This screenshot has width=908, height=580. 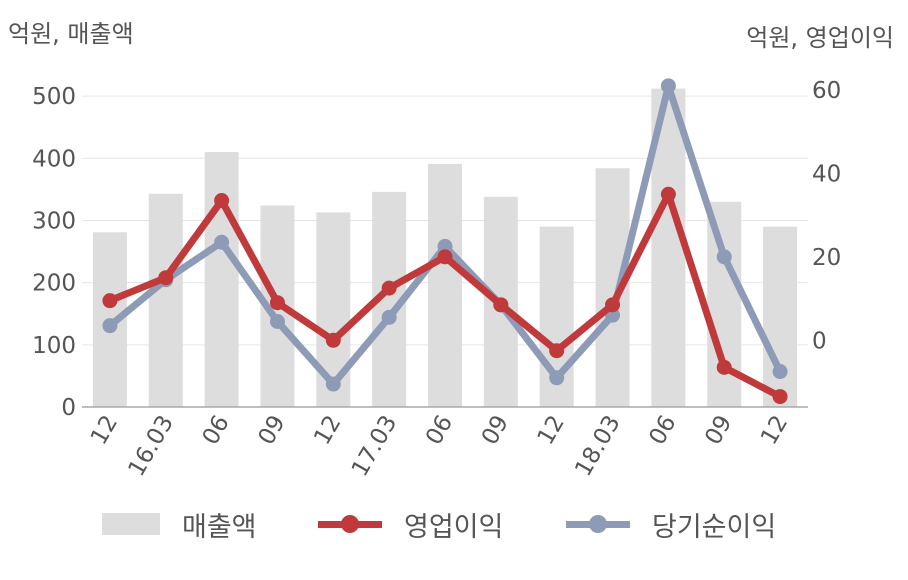 I want to click on legend-item-revenue: 매출액, so click(x=179, y=524).